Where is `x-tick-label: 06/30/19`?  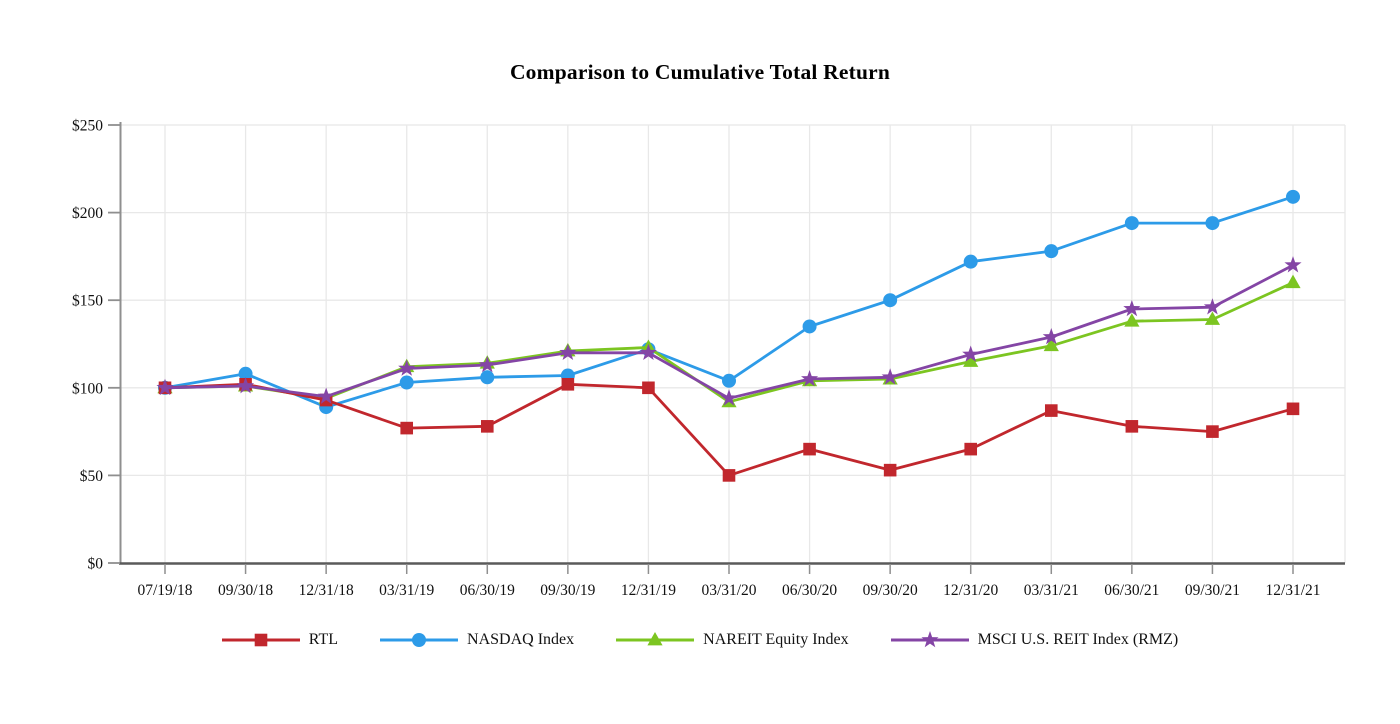
x-tick-label: 06/30/19 is located at coordinates (487, 590).